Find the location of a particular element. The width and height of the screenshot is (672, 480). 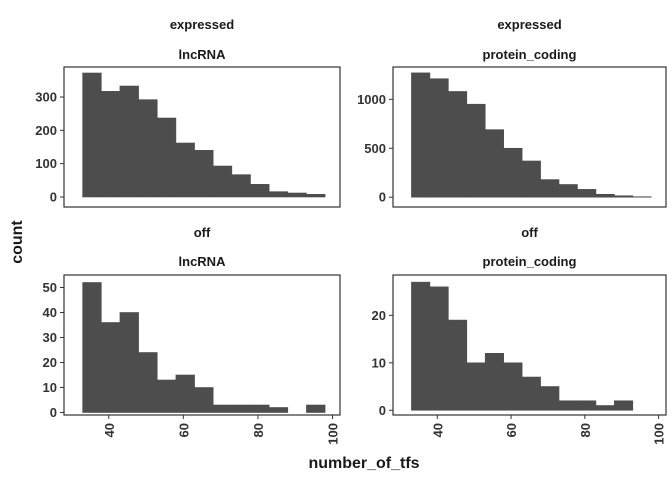

y-tick-label: 1000 is located at coordinates (371, 99).